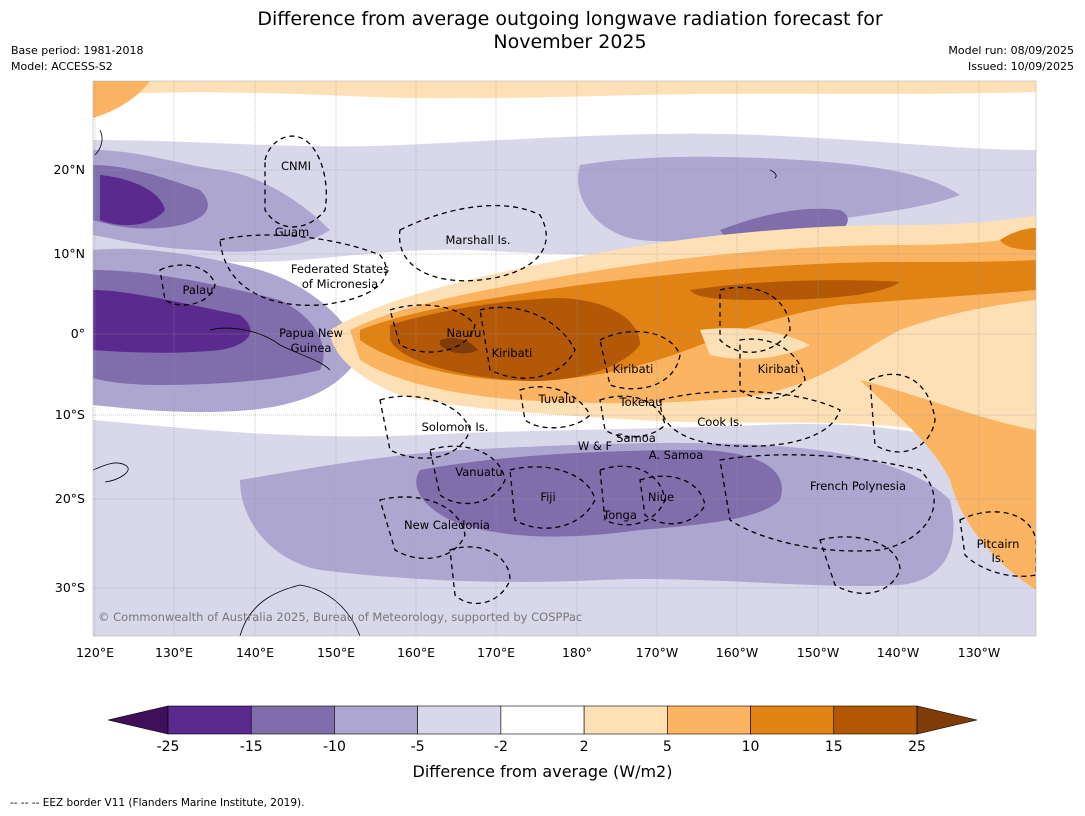  What do you see at coordinates (311, 348) in the screenshot?
I see `region-label: Guinea` at bounding box center [311, 348].